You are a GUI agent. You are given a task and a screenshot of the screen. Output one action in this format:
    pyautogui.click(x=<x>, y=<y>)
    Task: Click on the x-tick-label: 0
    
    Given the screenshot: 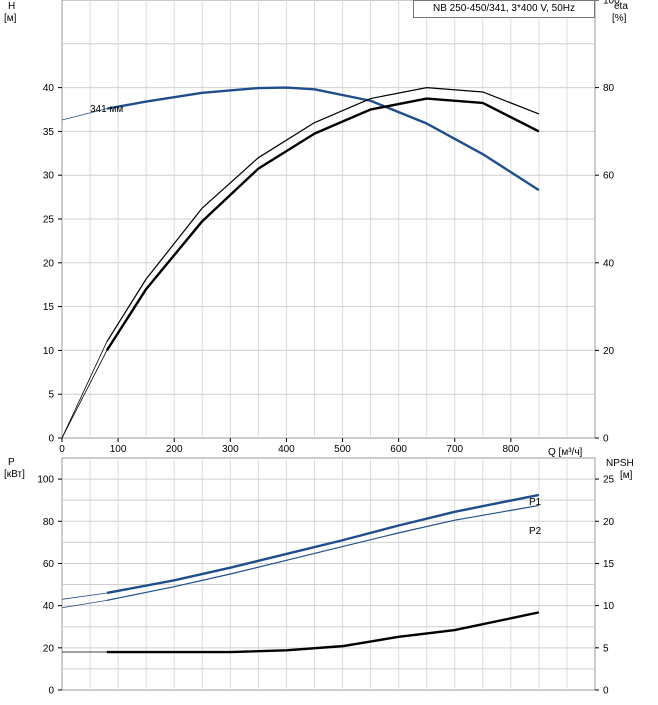 What is the action you would take?
    pyautogui.click(x=62, y=449)
    